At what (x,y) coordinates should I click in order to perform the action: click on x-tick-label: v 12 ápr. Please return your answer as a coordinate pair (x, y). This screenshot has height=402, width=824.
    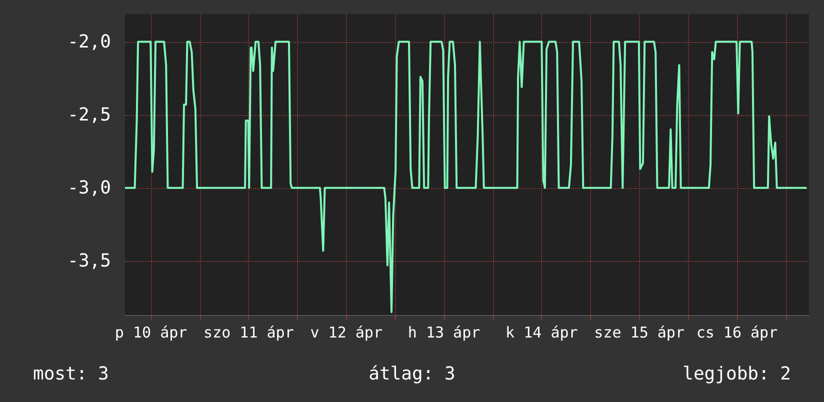
    Looking at the image, I should click on (346, 333).